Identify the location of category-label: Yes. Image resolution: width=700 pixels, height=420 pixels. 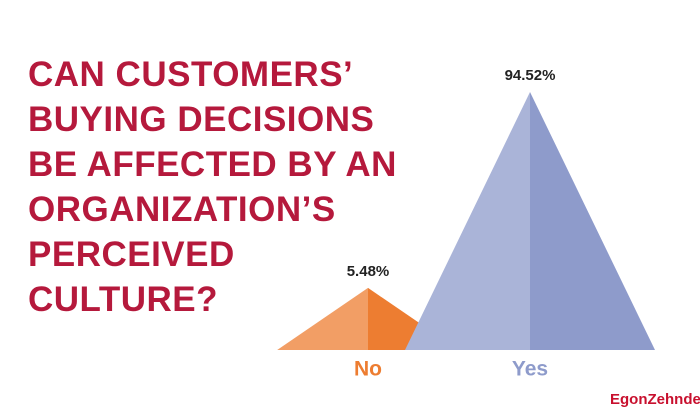
(530, 369).